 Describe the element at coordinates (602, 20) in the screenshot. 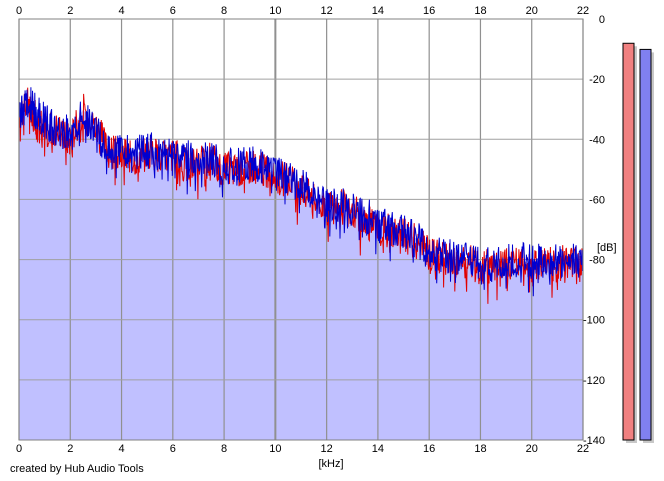

I see `y-tick-label: 0` at that location.